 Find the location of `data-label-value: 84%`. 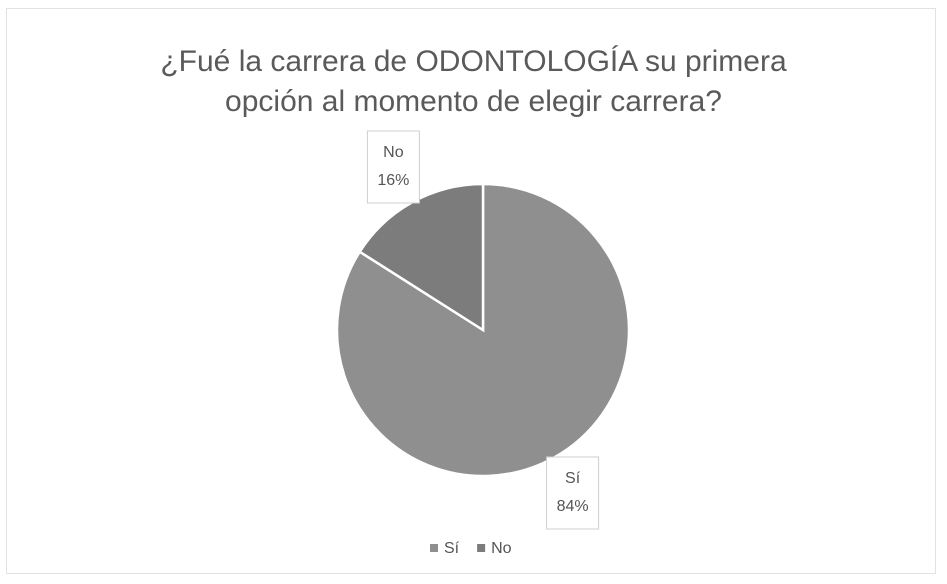

data-label-value: 84% is located at coordinates (573, 506).